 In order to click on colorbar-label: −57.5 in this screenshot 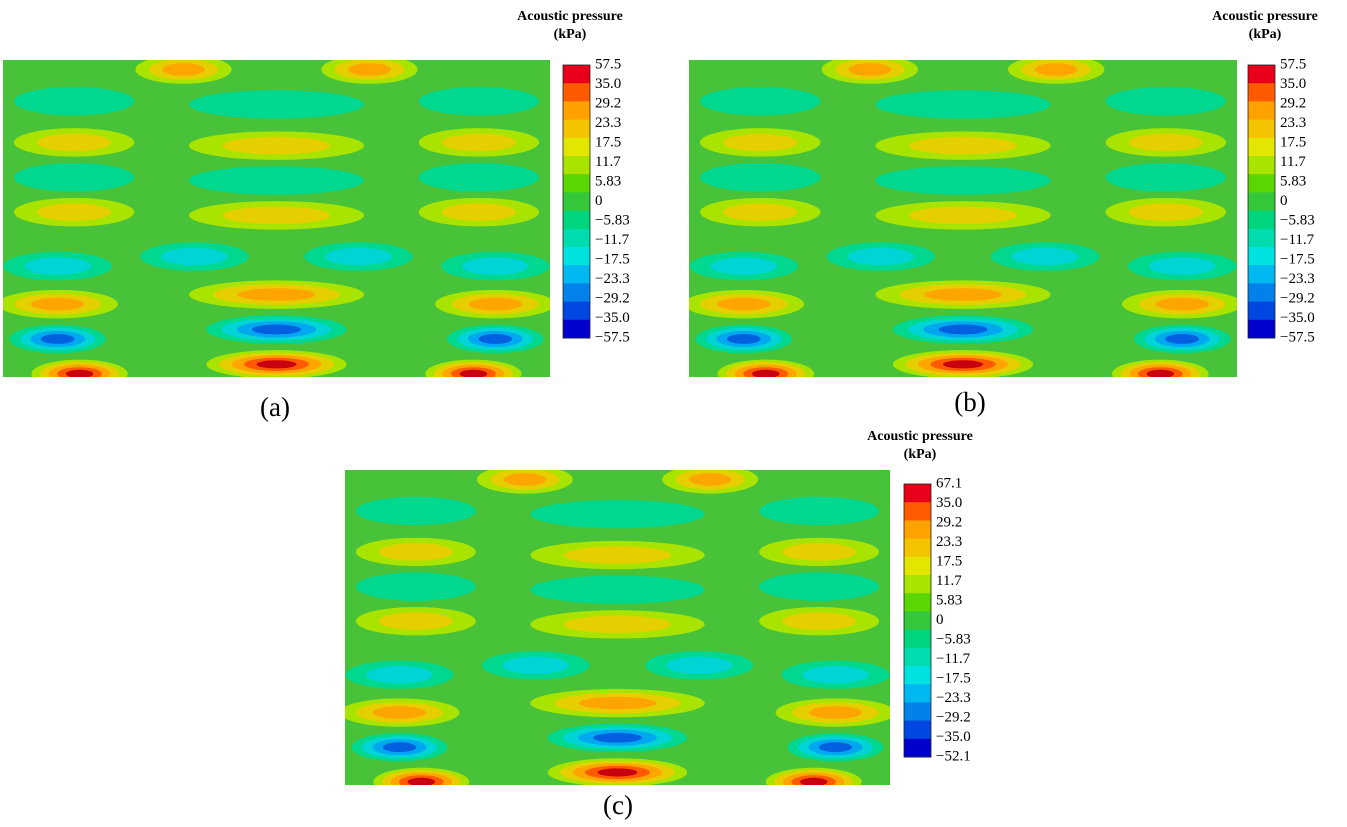, I will do `click(1297, 337)`.